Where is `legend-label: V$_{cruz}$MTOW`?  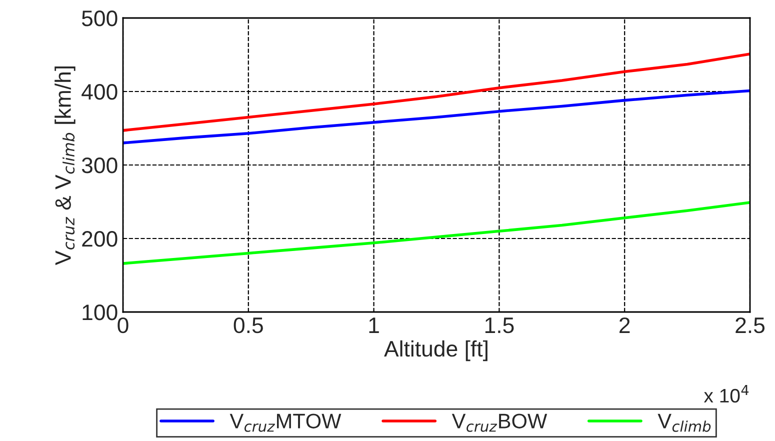 legend-label: V$_{cruz}$MTOW is located at coordinates (286, 423).